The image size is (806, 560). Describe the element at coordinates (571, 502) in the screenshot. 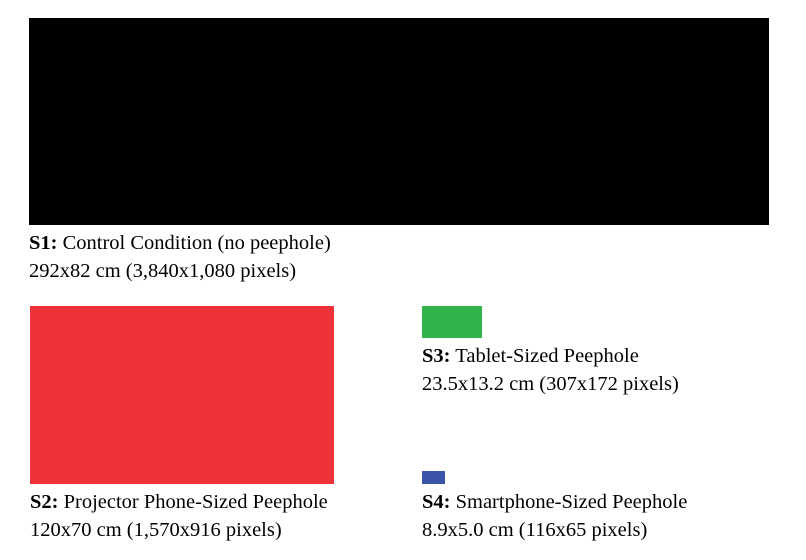

I see `s4-name: Smartphone-Sized Peephole` at that location.